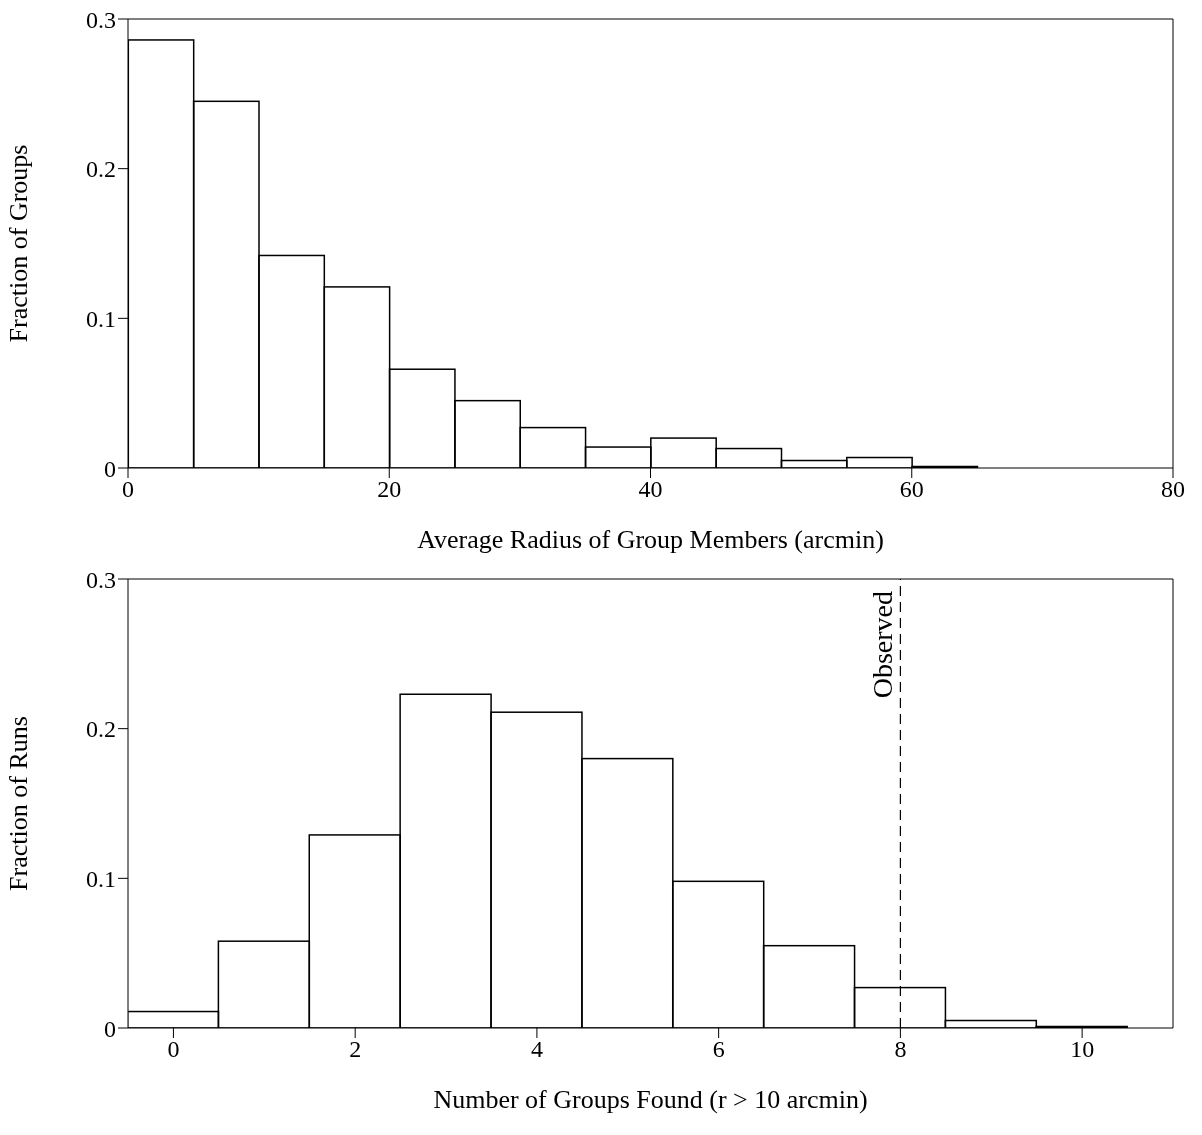 Image resolution: width=1202 pixels, height=1135 pixels. What do you see at coordinates (1082, 1049) in the screenshot?
I see `x-tick-label: 10` at bounding box center [1082, 1049].